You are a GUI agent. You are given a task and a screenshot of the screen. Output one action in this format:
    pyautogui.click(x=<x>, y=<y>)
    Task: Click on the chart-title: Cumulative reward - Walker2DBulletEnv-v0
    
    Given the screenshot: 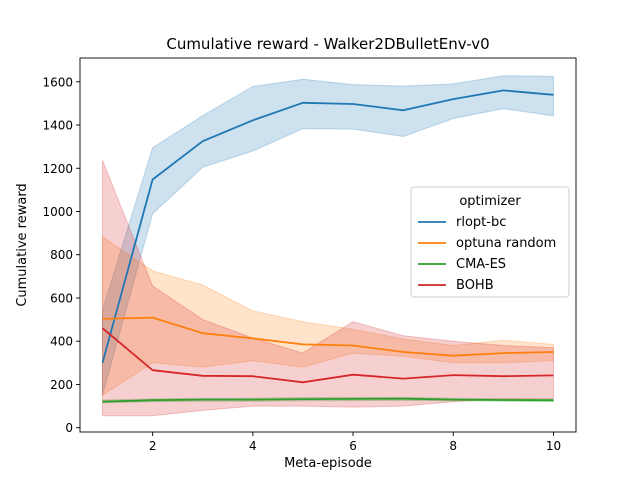 What is the action you would take?
    pyautogui.click(x=327, y=44)
    